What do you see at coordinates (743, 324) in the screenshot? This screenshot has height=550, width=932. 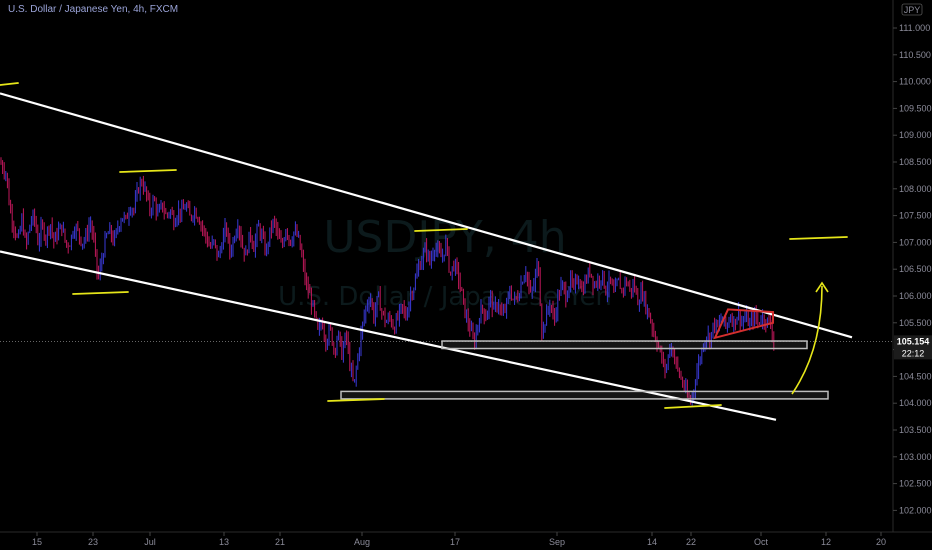 I see `triangle-pattern` at bounding box center [743, 324].